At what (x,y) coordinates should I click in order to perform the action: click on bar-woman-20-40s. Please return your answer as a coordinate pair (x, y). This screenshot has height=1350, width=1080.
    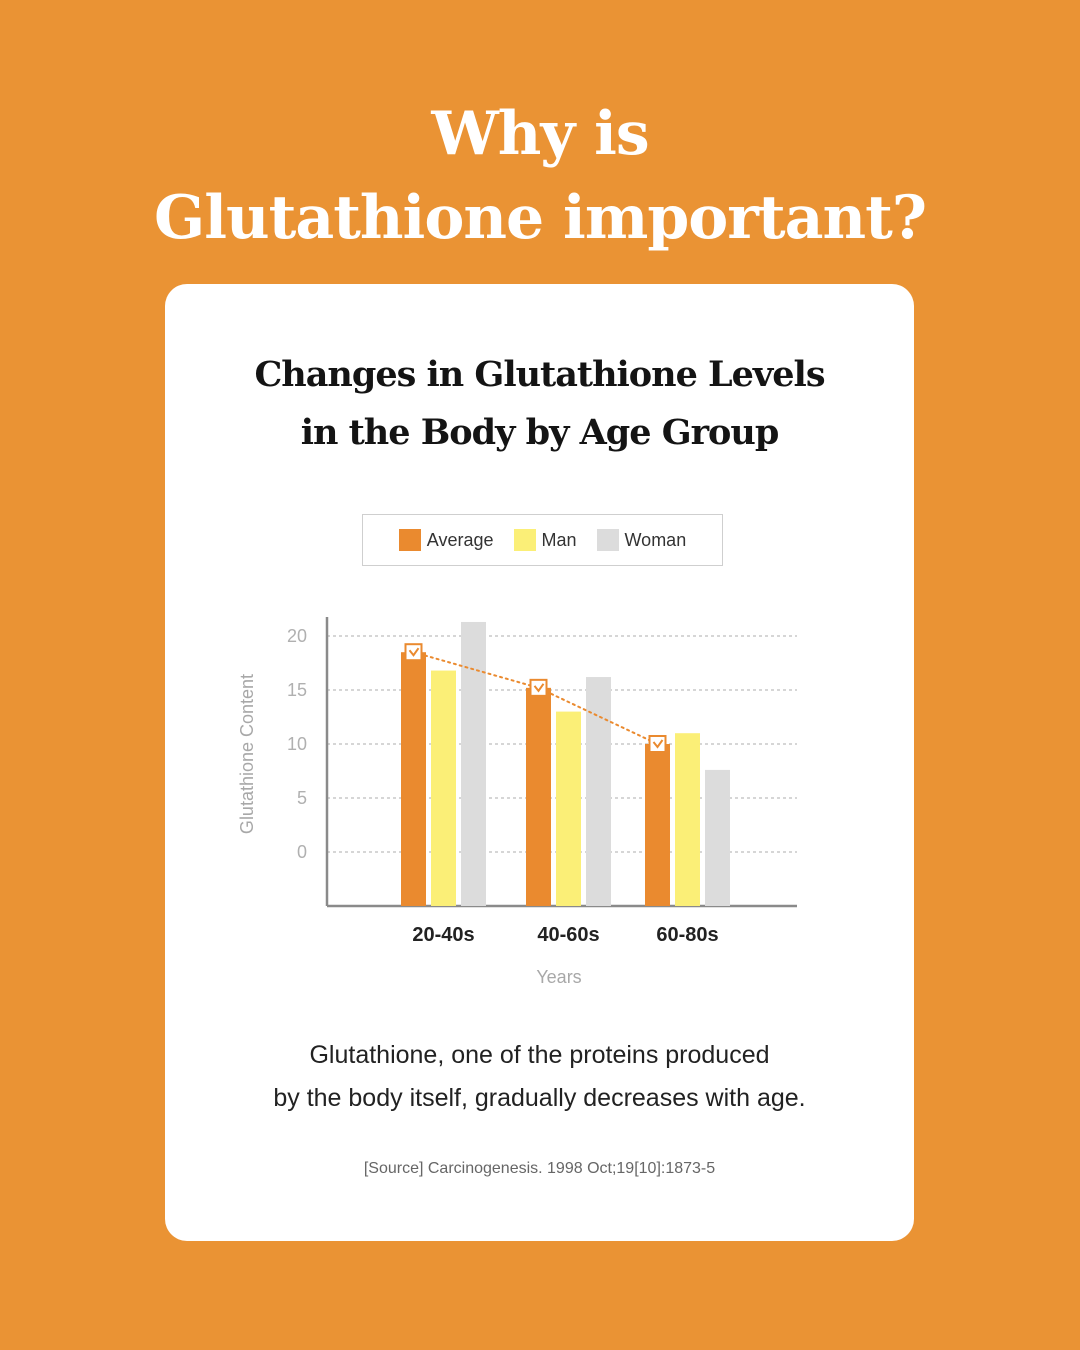
    Looking at the image, I should click on (473, 763).